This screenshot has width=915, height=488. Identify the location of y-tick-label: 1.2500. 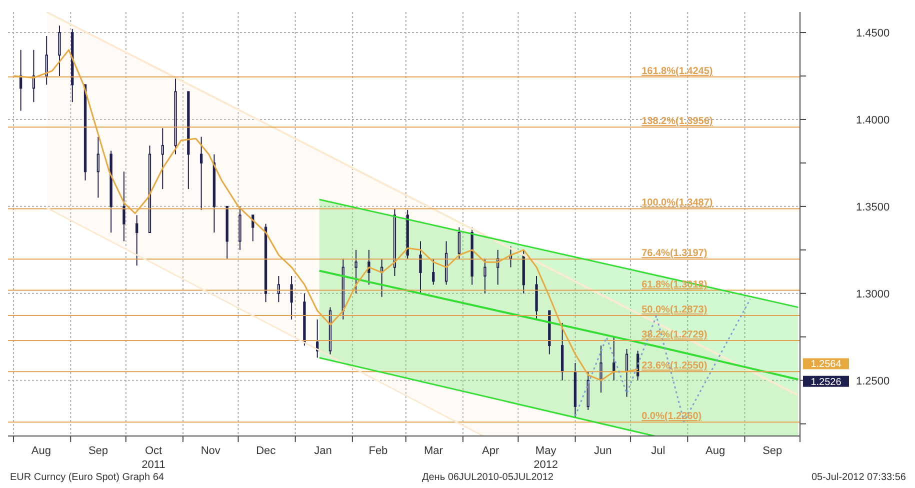
(873, 381).